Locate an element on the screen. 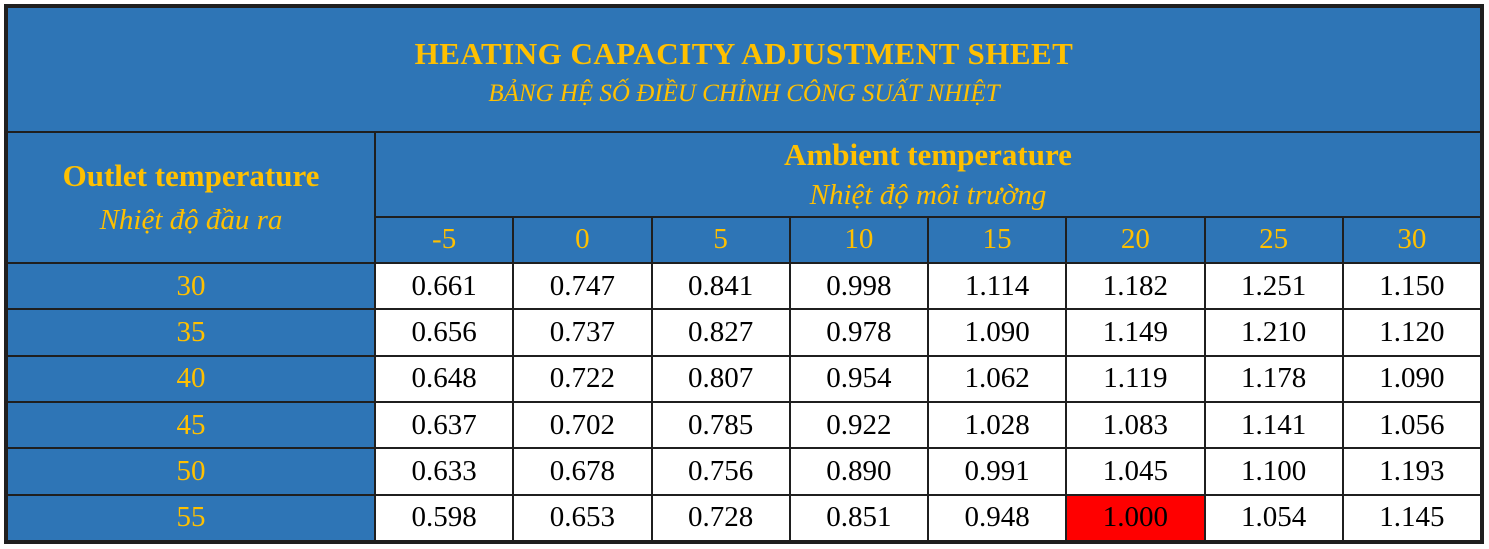  coefficient-cell: 0.827 is located at coordinates (720, 332).